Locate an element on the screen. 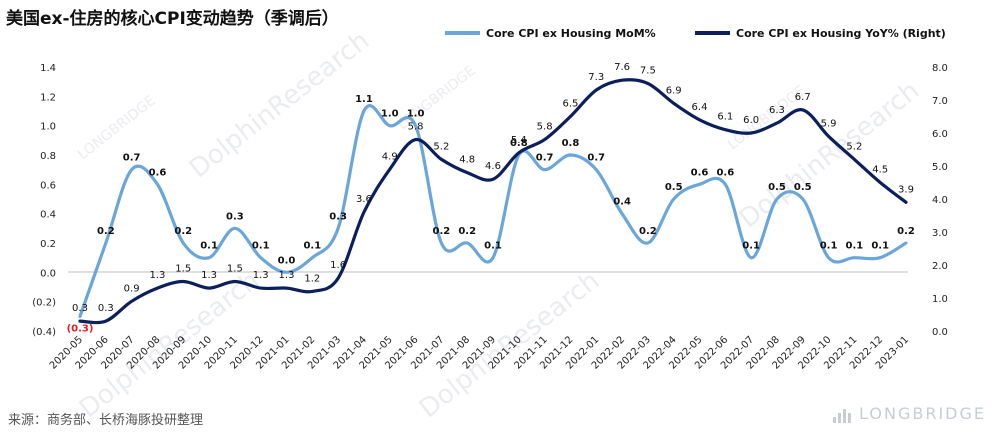 The image size is (1000, 439). y-left-tick-label: 1.0 is located at coordinates (48, 127).